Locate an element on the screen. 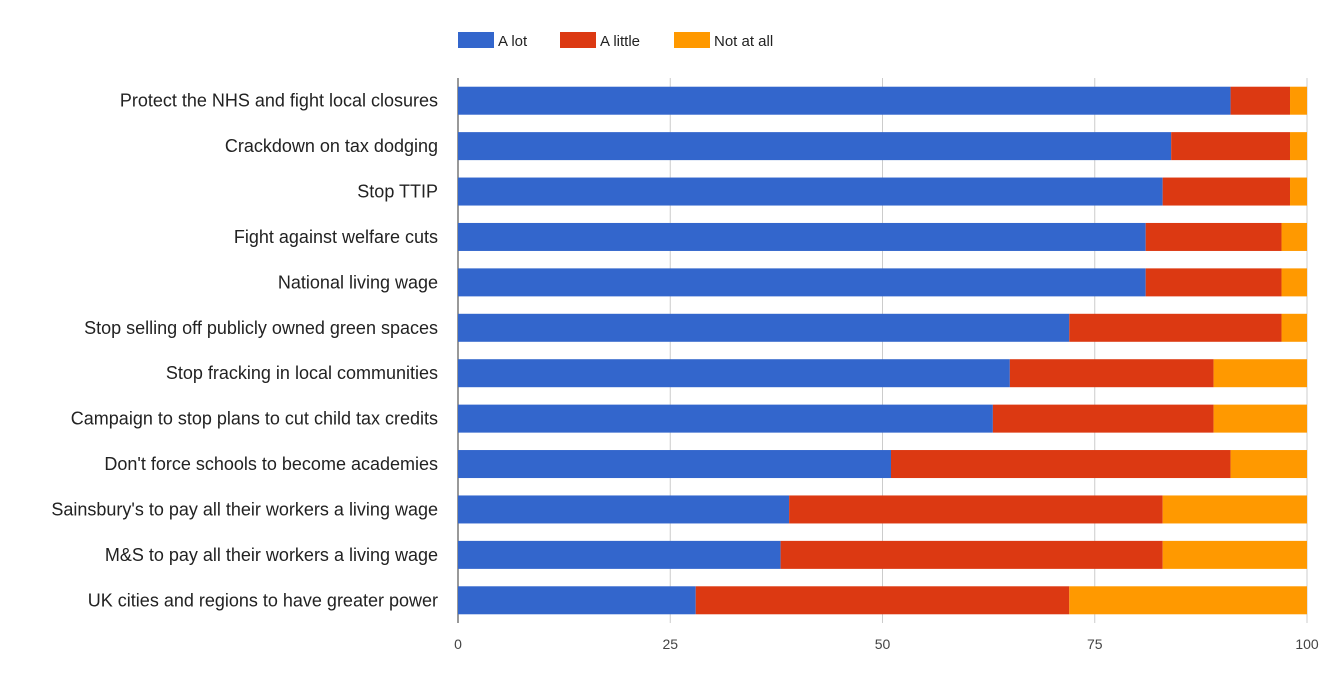 This screenshot has height=677, width=1338. legend-item: A little is located at coordinates (600, 41).